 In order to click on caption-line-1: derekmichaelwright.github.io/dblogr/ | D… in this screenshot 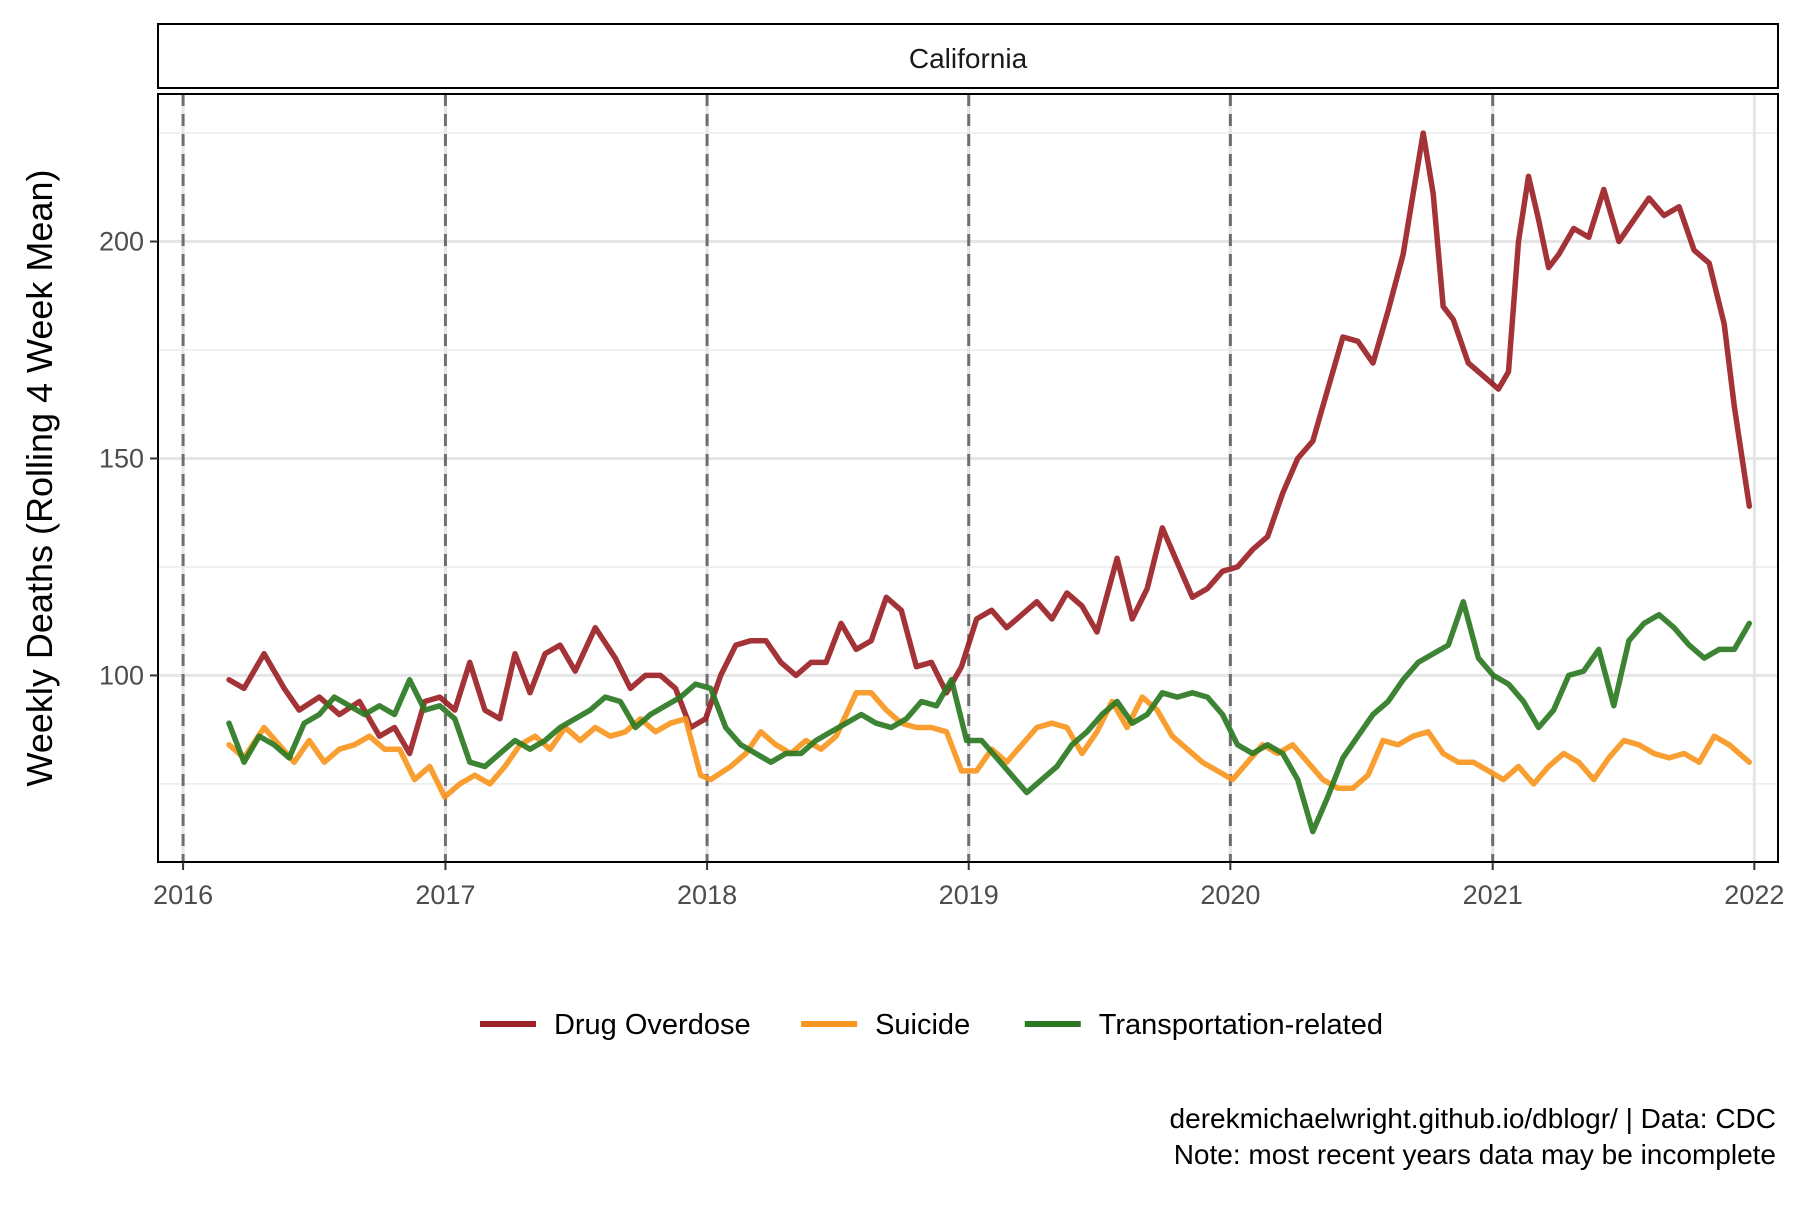, I will do `click(1473, 1118)`.